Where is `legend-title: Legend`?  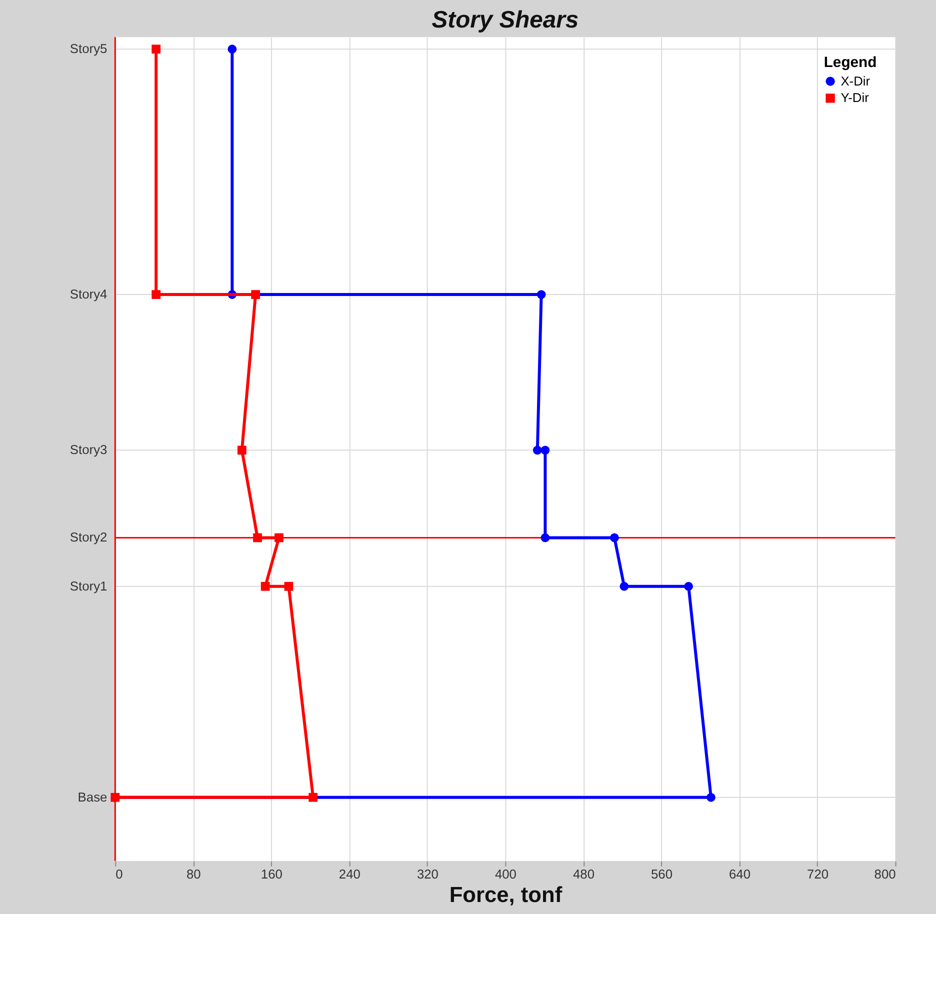 legend-title: Legend is located at coordinates (850, 62).